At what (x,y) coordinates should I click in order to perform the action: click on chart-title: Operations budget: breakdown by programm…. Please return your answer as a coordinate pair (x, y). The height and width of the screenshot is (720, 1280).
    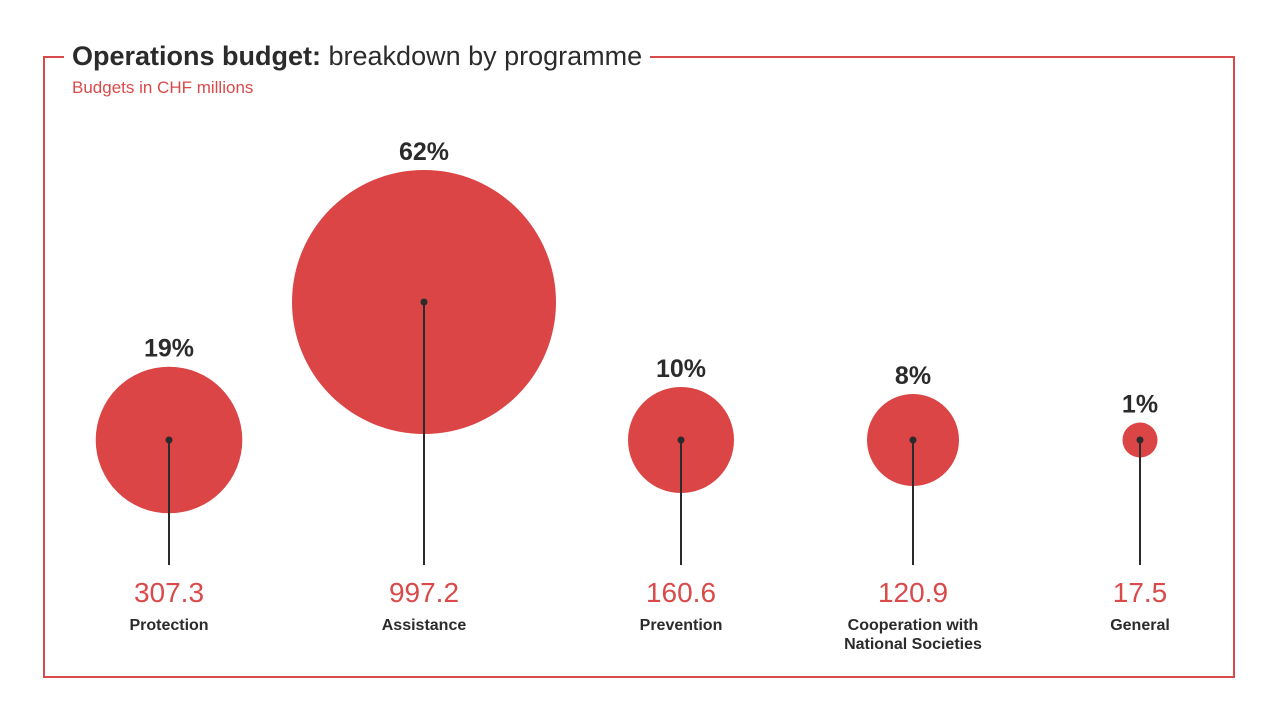
    Looking at the image, I should click on (357, 56).